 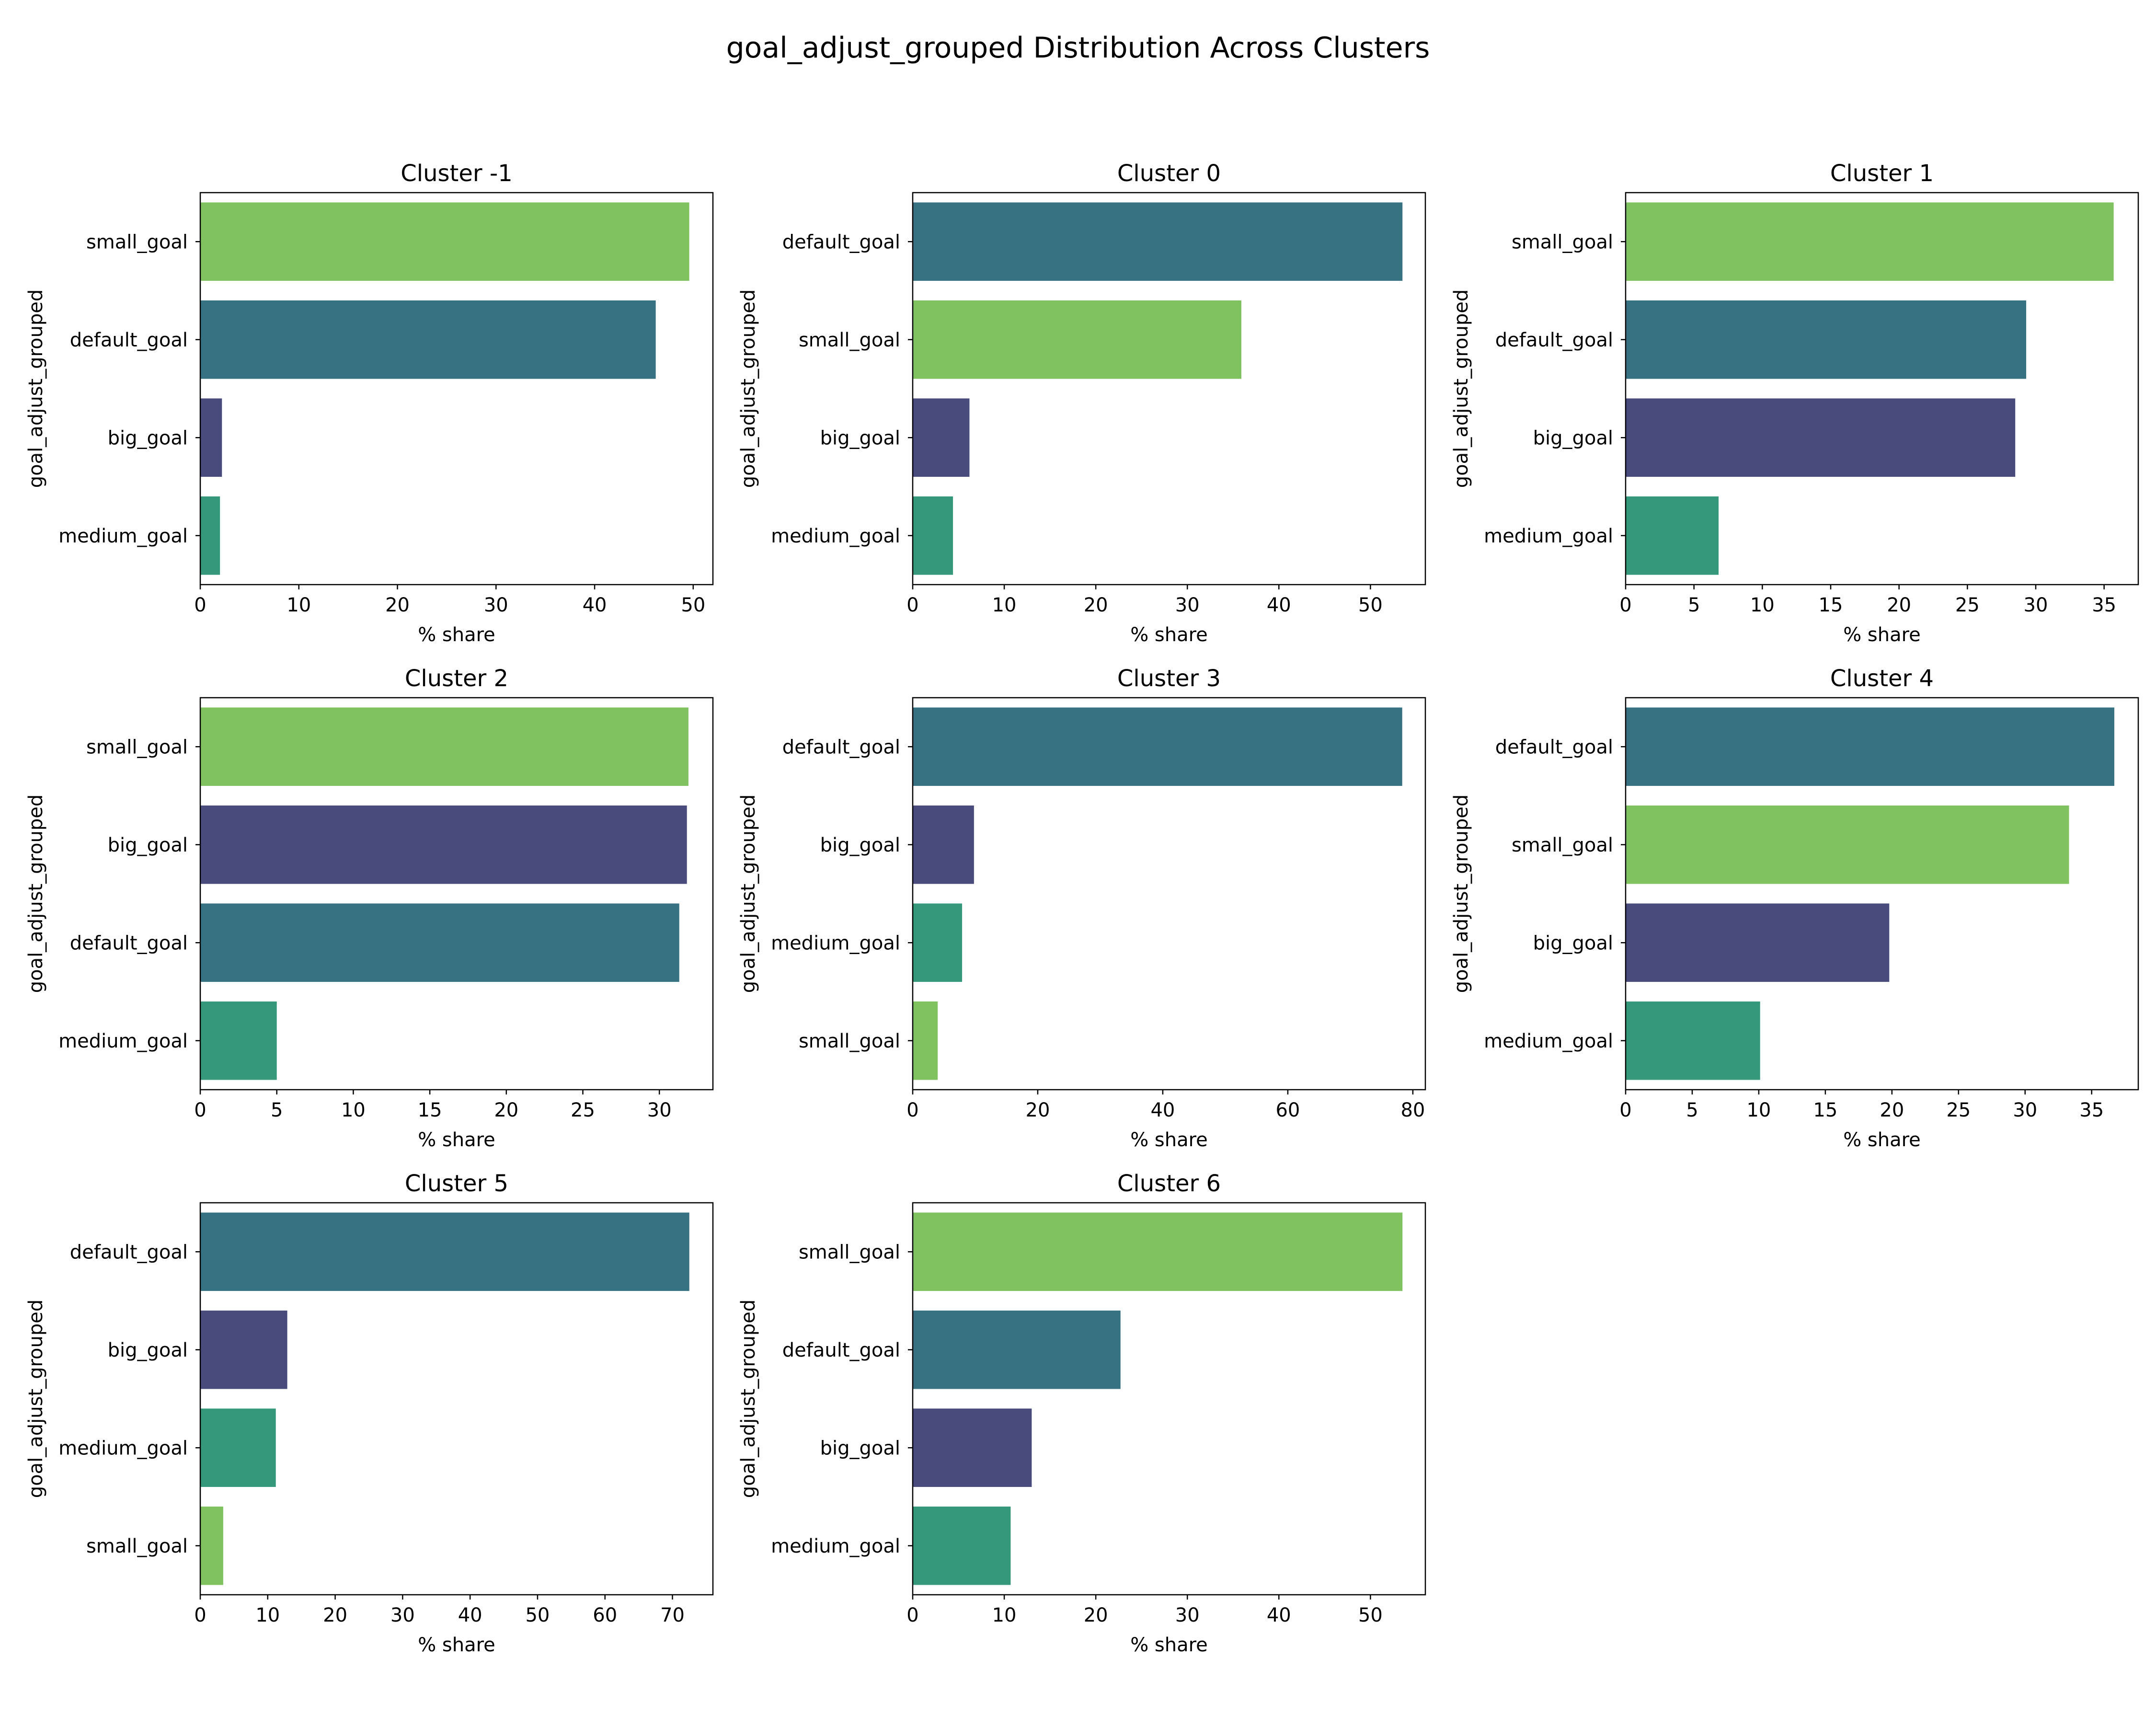 I want to click on panel-title: Cluster 5, so click(x=456, y=1183).